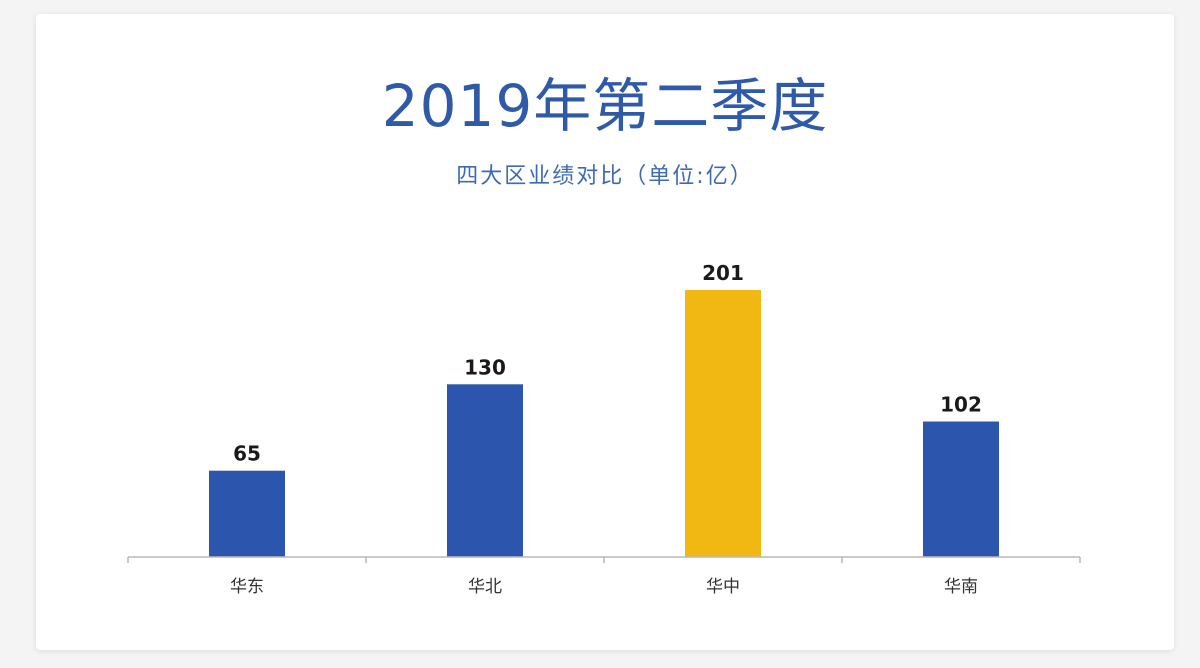 Image resolution: width=1200 pixels, height=668 pixels. What do you see at coordinates (485, 367) in the screenshot?
I see `value-label-华北: 130` at bounding box center [485, 367].